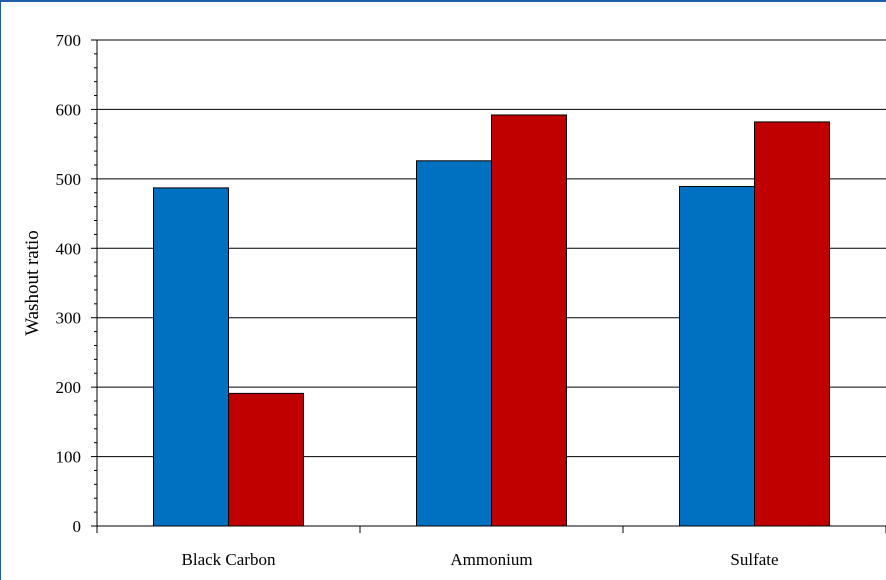 The image size is (886, 580). Describe the element at coordinates (69, 248) in the screenshot. I see `y-tick-label-400: 400` at that location.